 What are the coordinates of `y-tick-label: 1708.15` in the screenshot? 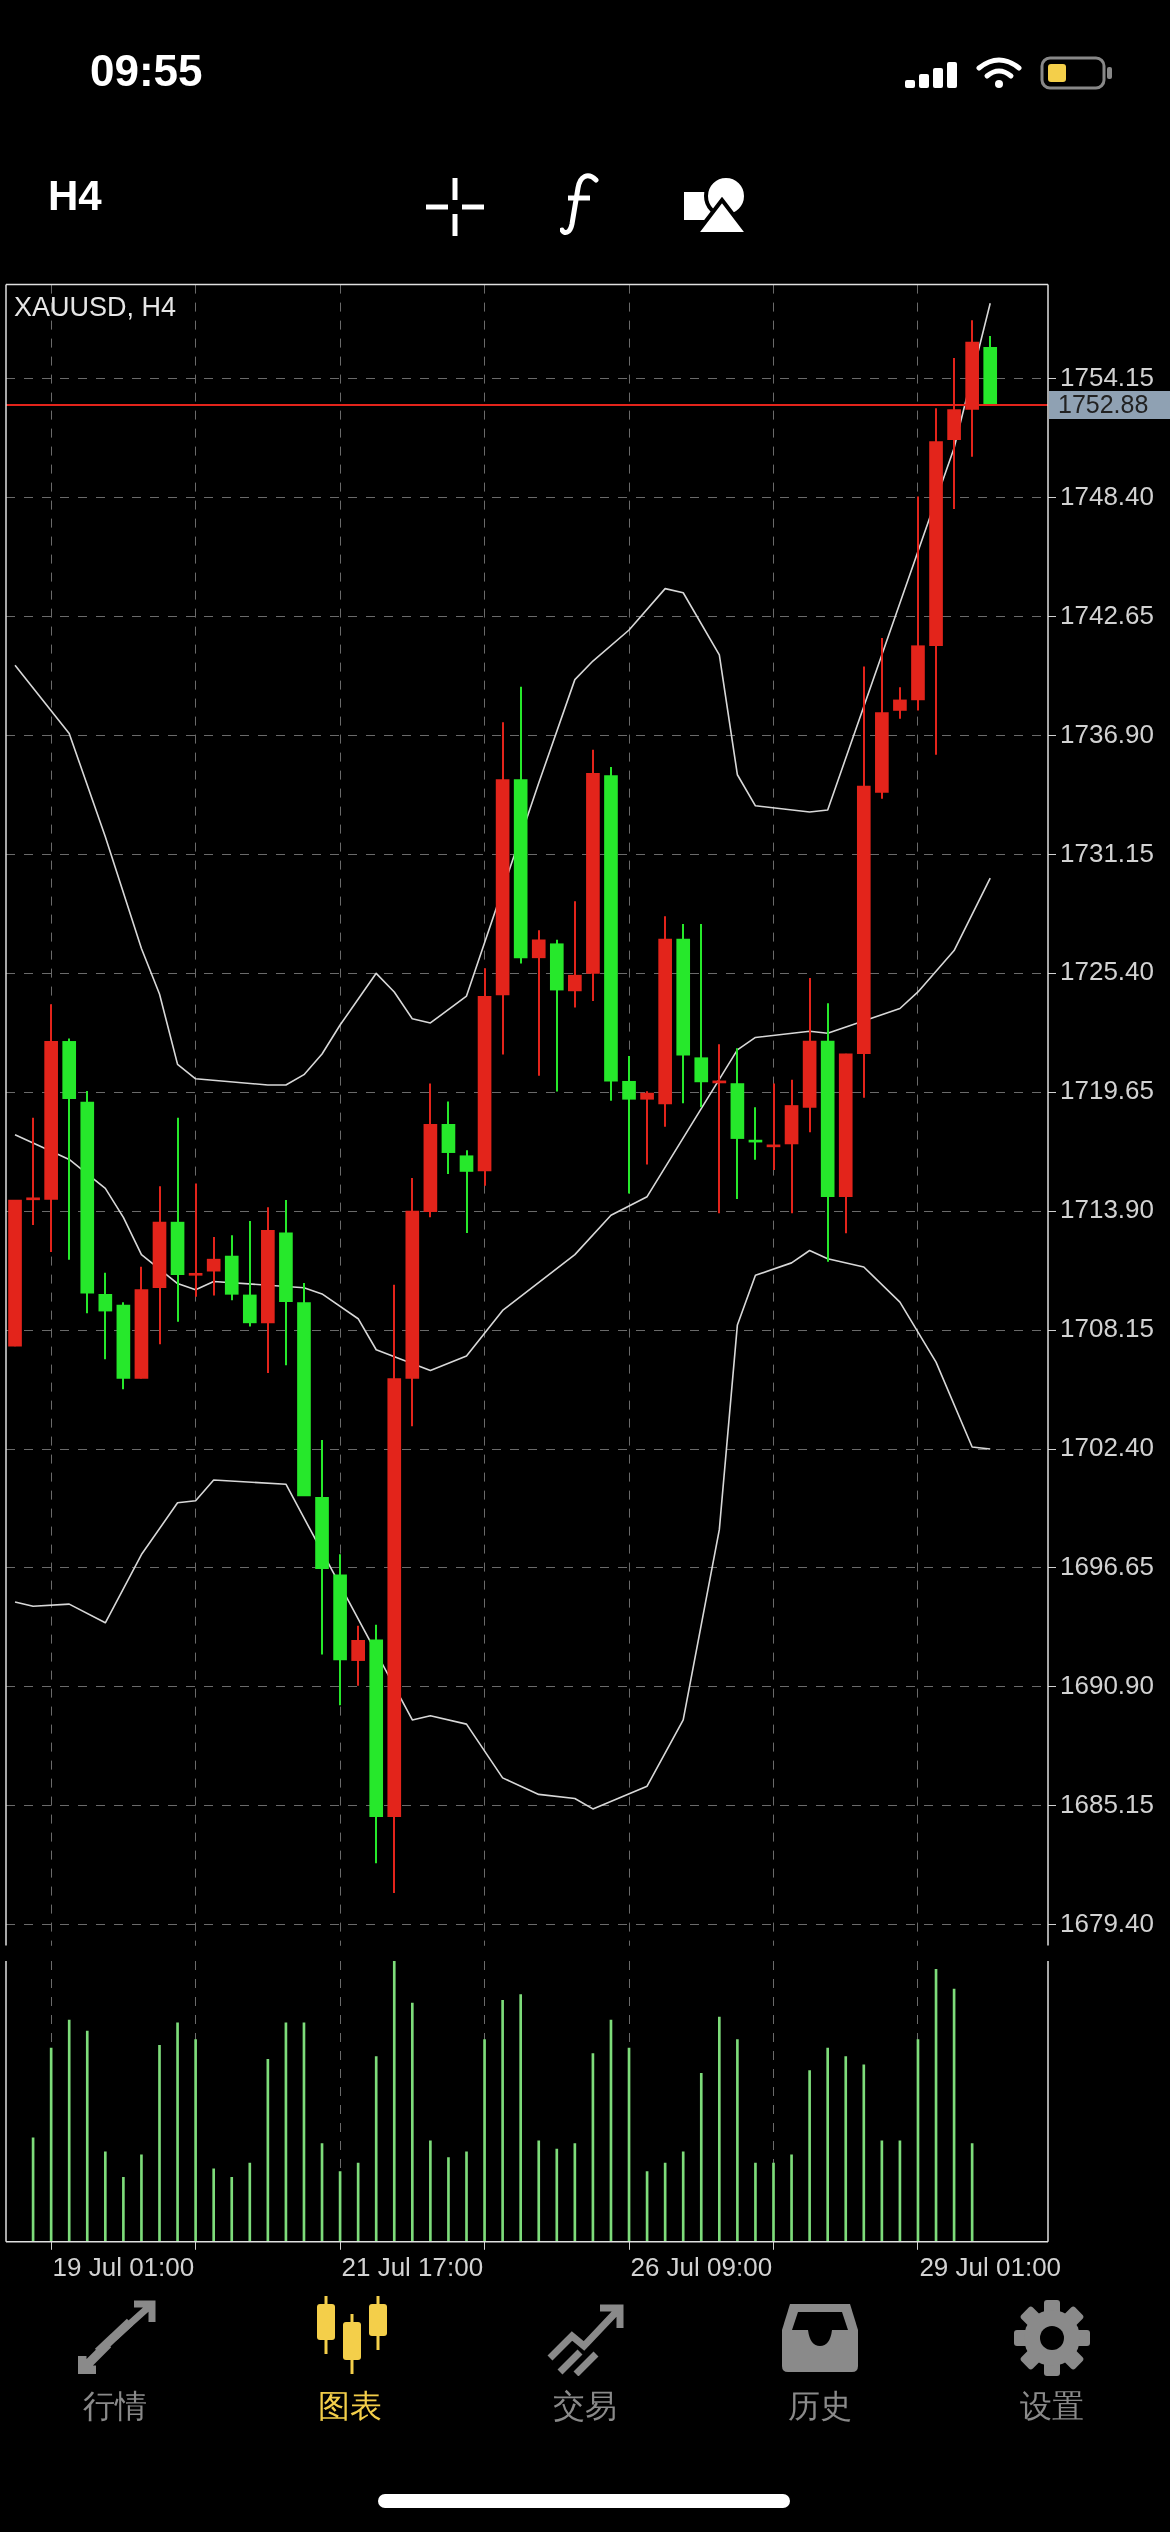 It's located at (1107, 1328).